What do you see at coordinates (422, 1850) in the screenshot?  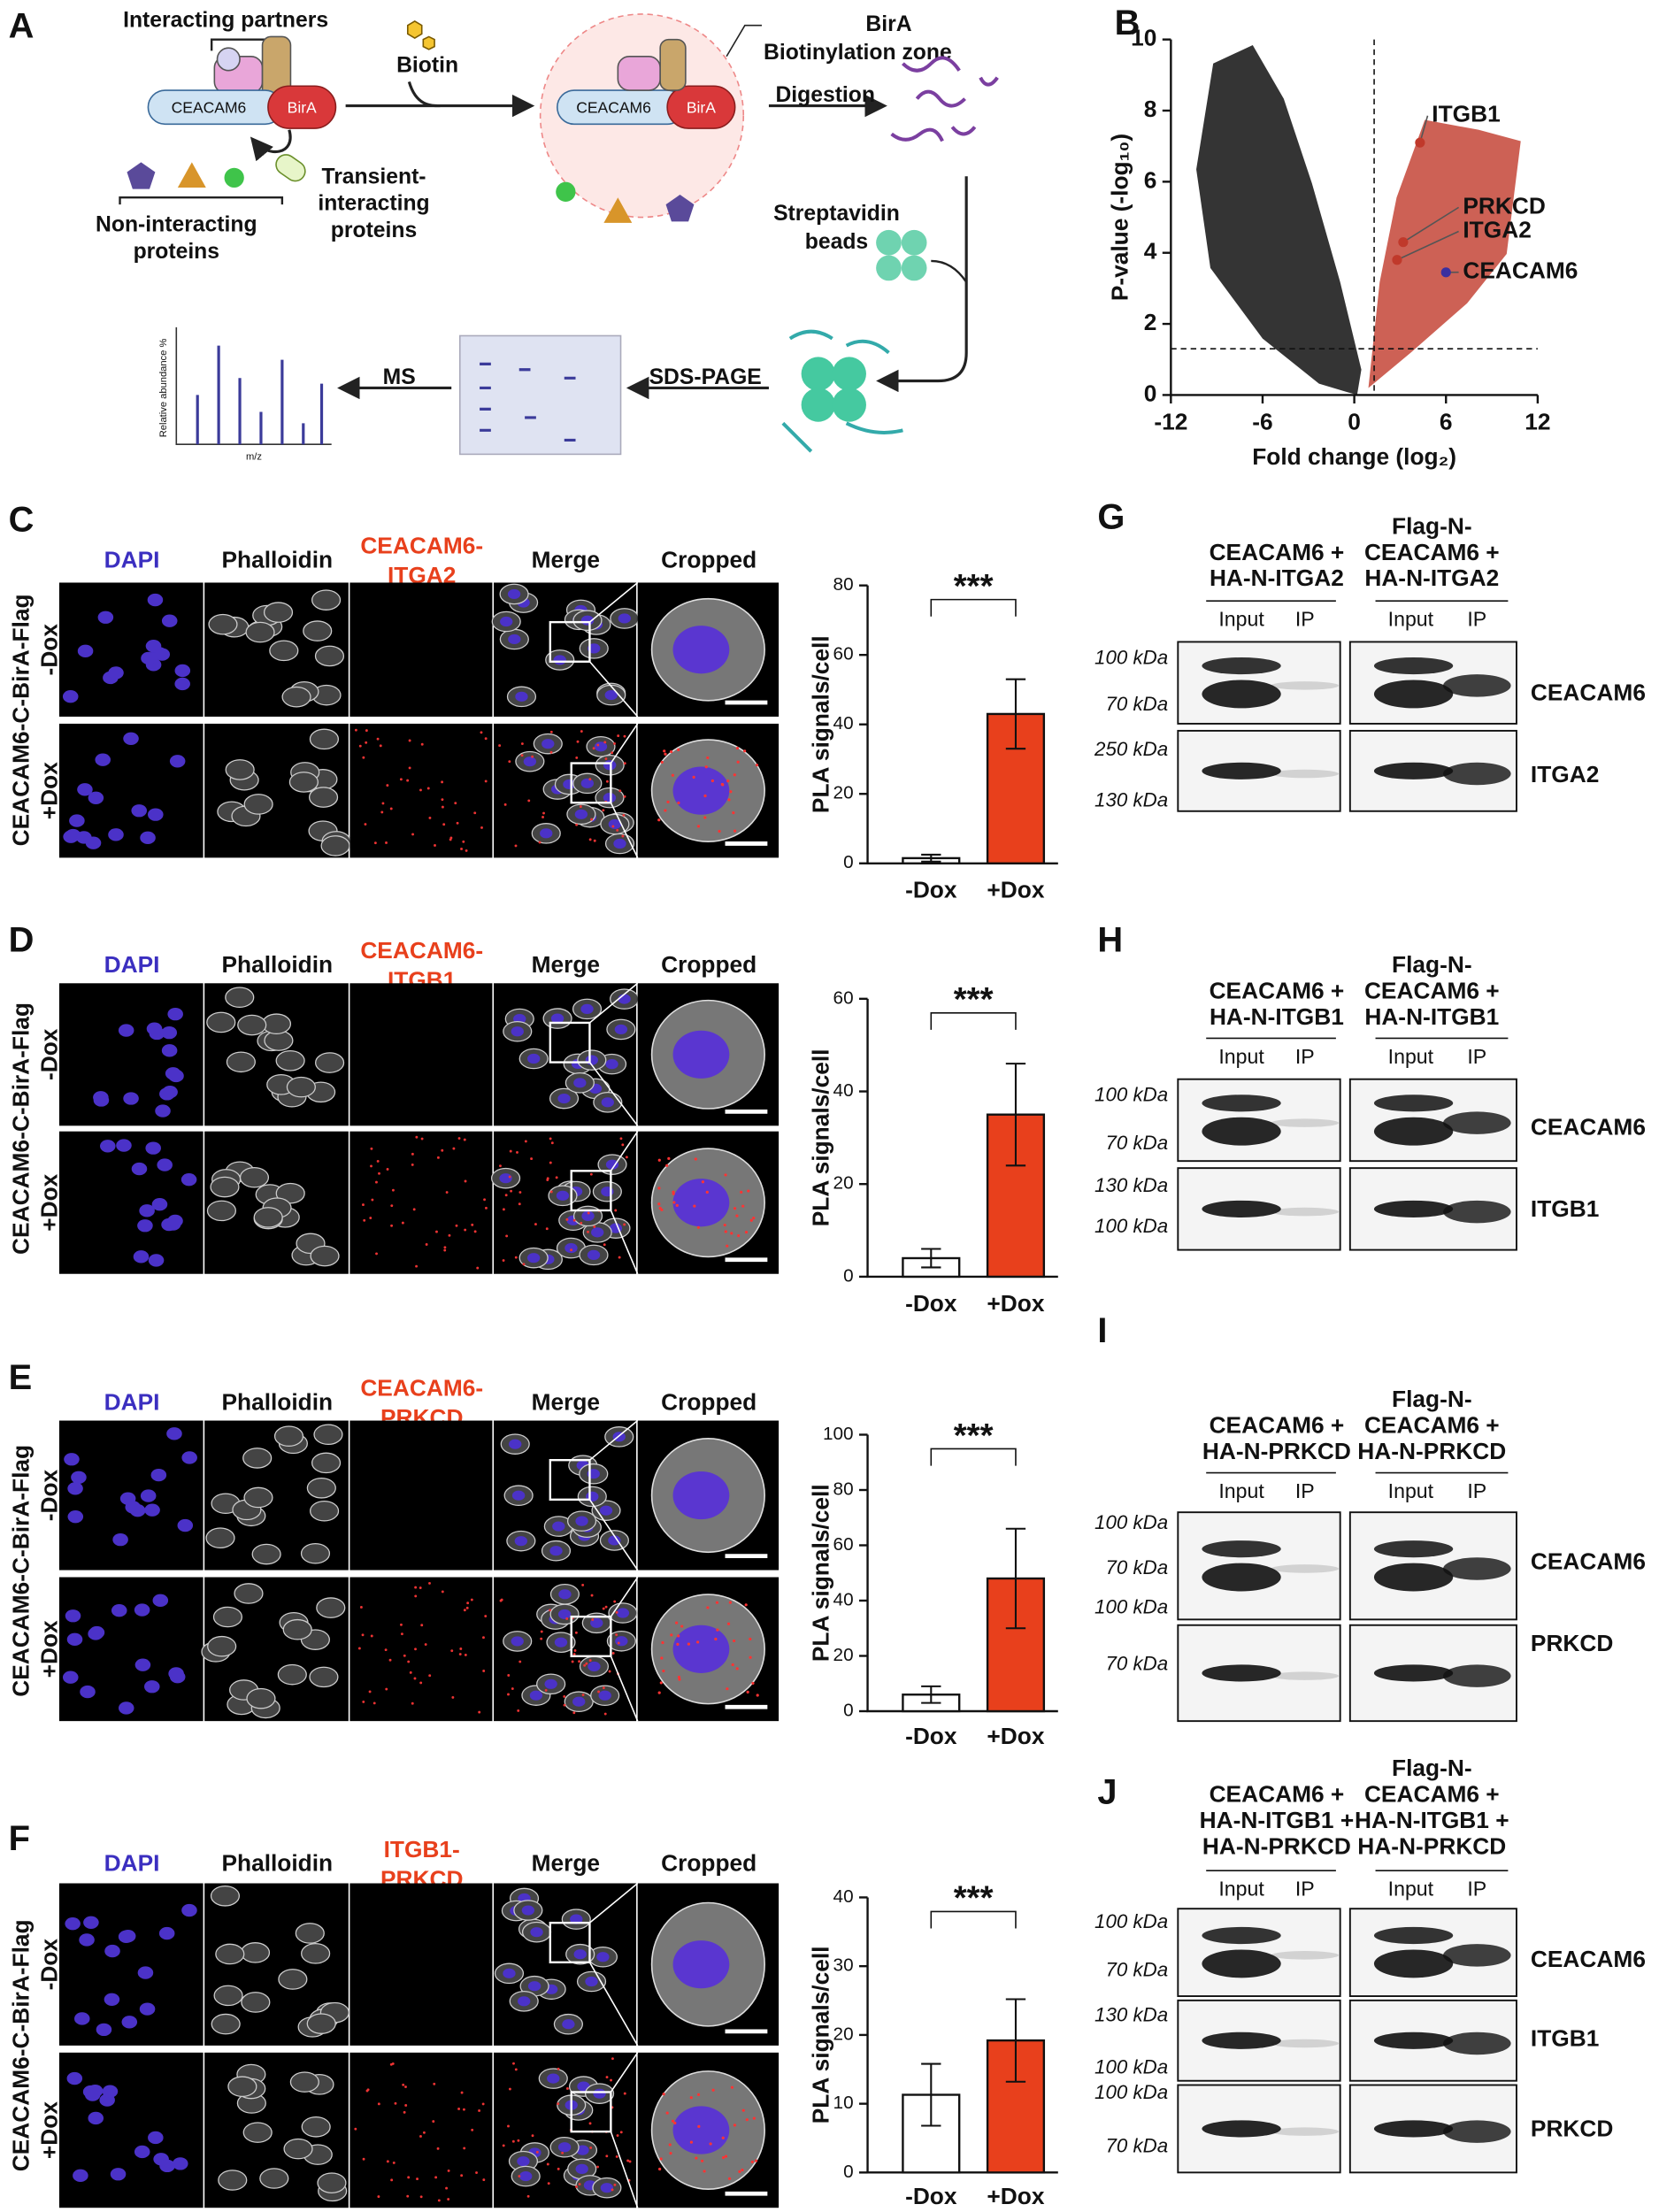 I see `column-header: ITGB1-` at bounding box center [422, 1850].